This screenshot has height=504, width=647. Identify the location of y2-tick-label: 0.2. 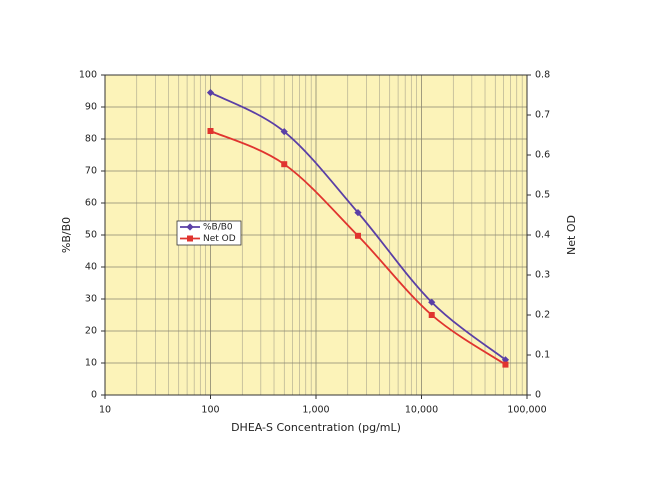
(542, 315).